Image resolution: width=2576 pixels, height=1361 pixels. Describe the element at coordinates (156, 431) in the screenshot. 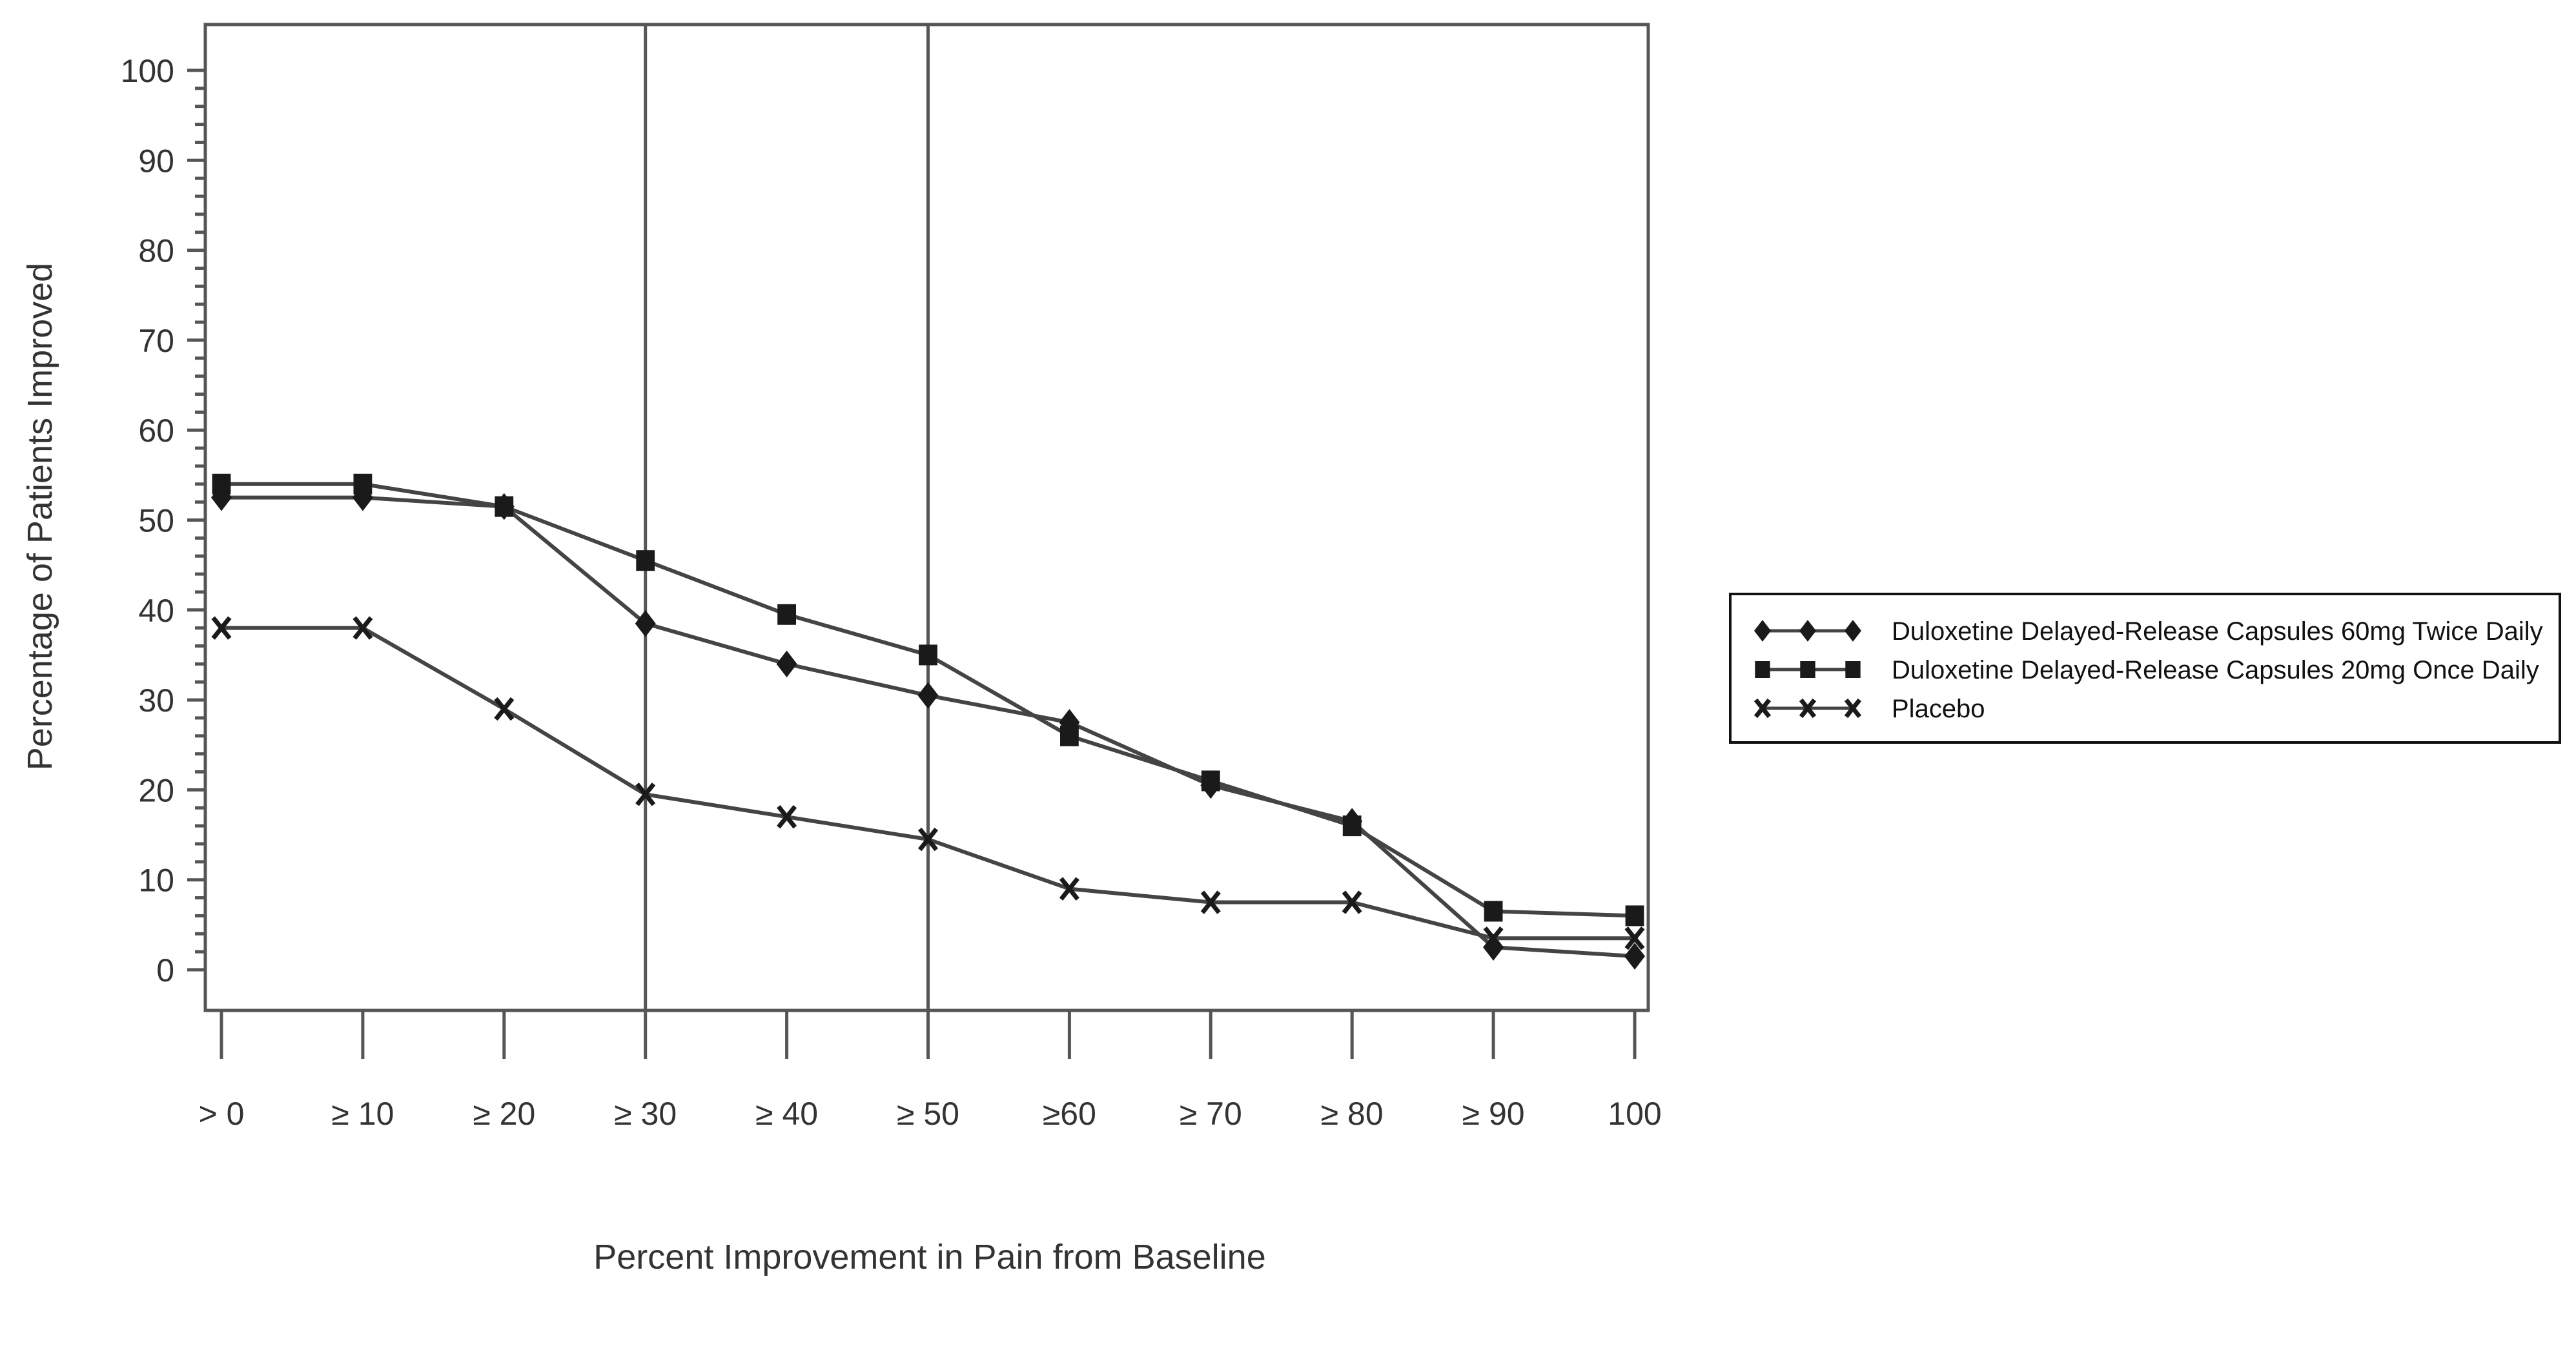

I see `y-tick-label: 60` at that location.